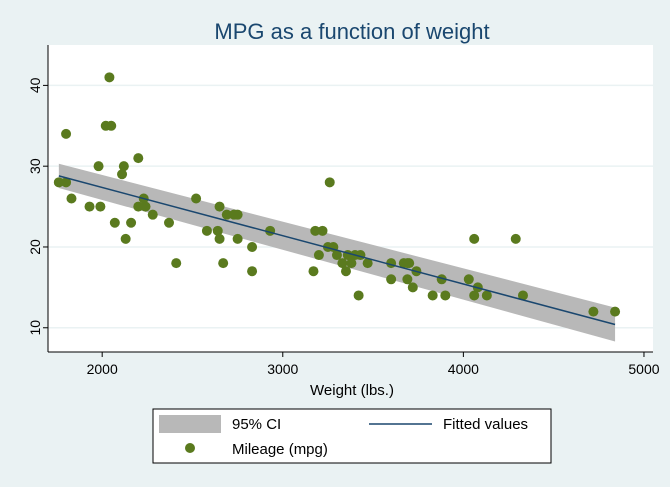  I want to click on y-tick-label: 10, so click(35, 328).